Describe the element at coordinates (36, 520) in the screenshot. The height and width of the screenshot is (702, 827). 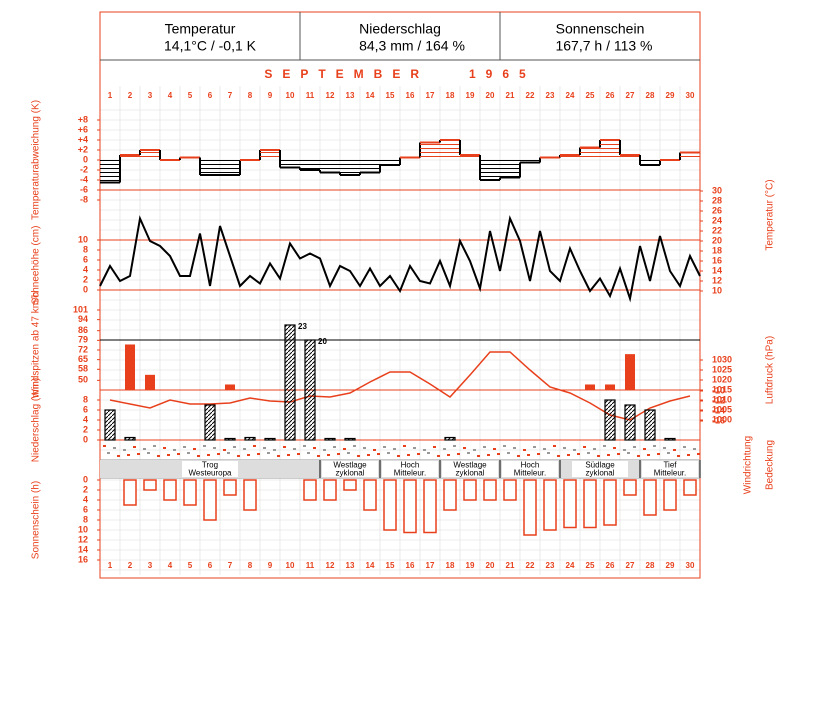
I see `axis-title: Sonnenschein (h)` at that location.